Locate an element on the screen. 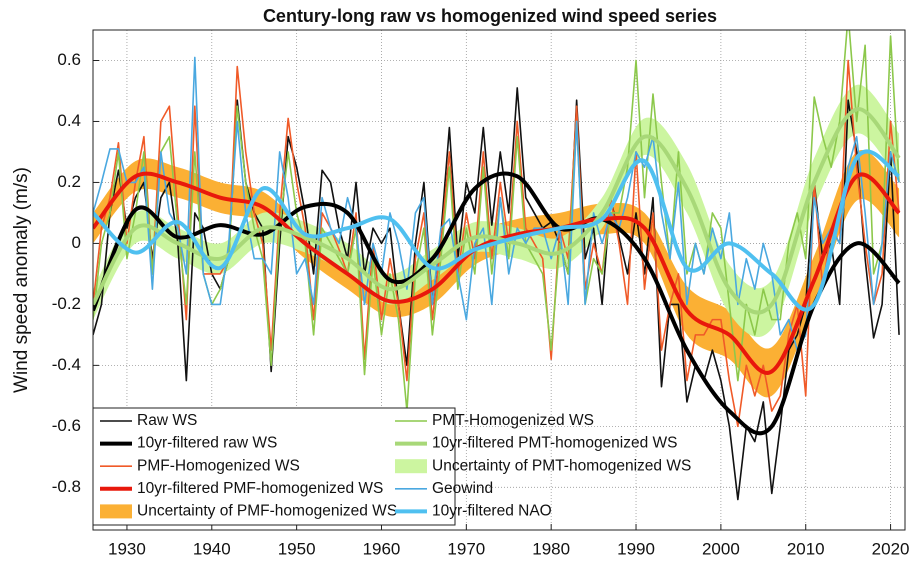 The width and height of the screenshot is (916, 566). y-tick-label: 0.4 is located at coordinates (69, 120).